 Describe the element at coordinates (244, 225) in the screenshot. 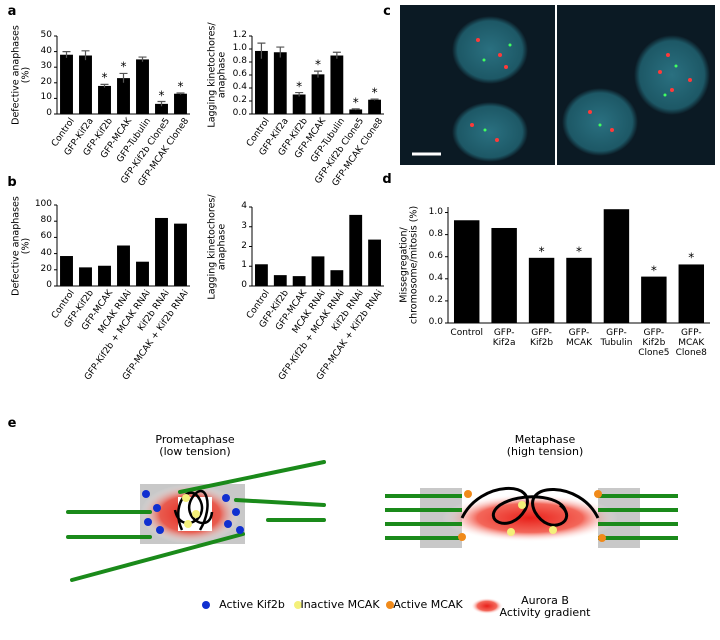

I see `y-tick-label: 3` at that location.